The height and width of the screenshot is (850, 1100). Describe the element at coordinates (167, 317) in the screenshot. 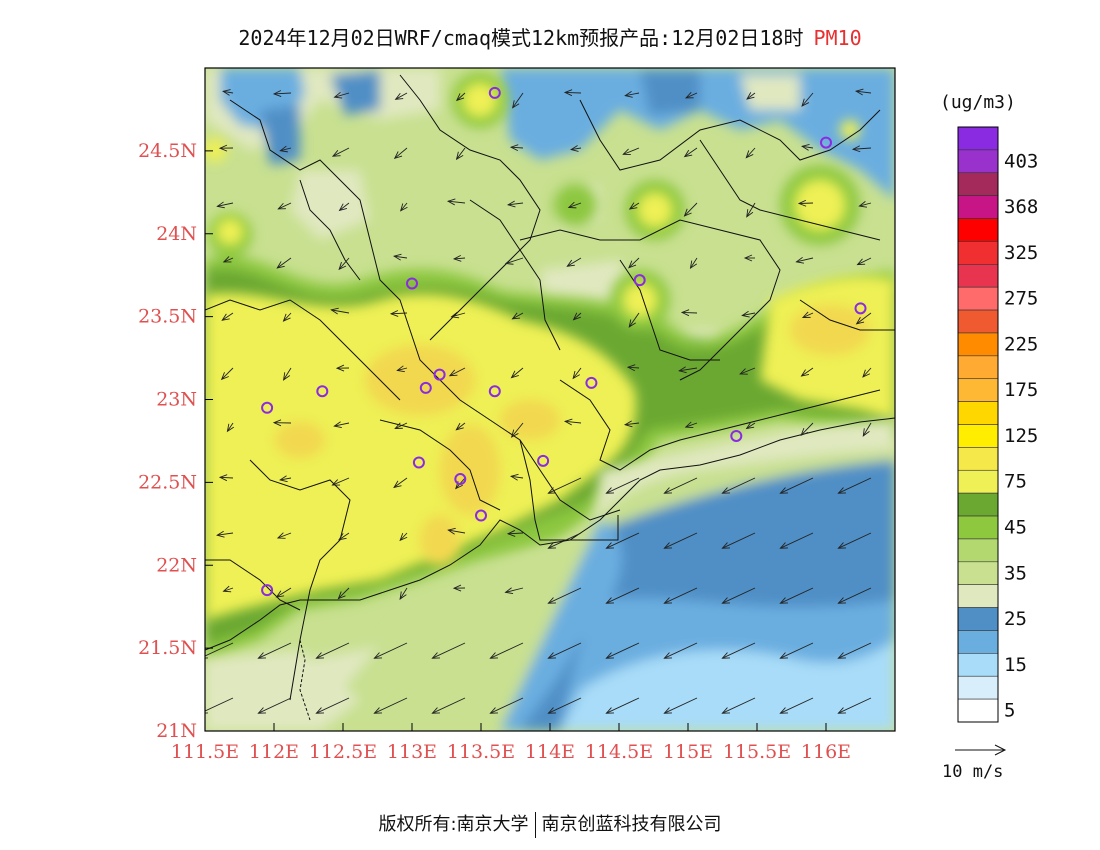

I see `y-tick-label: 23.5N` at that location.